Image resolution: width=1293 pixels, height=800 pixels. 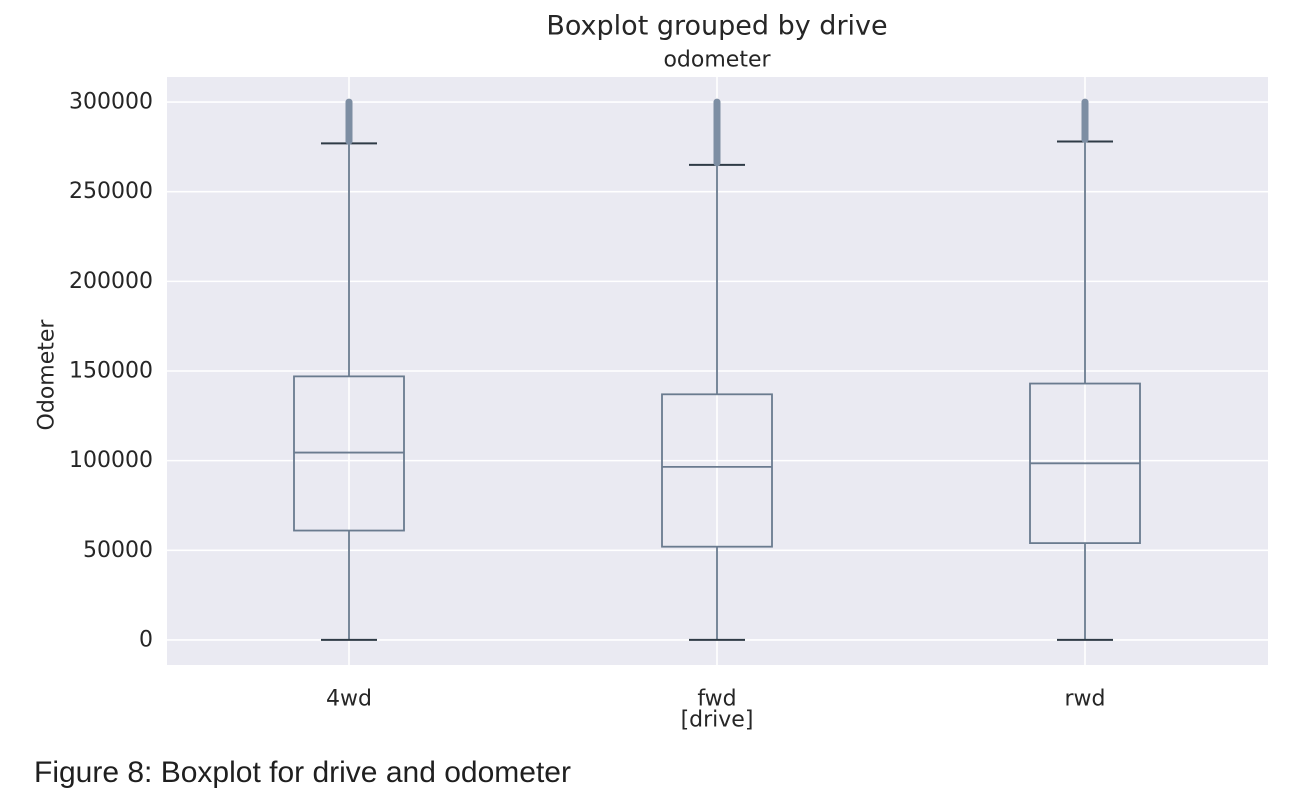 I want to click on x-axis-label: [drive], so click(x=717, y=720).